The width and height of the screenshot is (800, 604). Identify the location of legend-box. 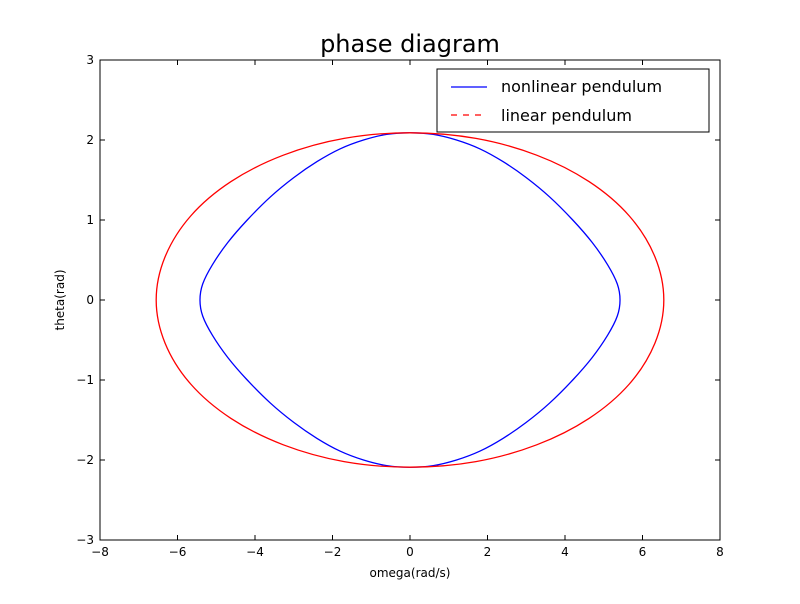
(573, 100).